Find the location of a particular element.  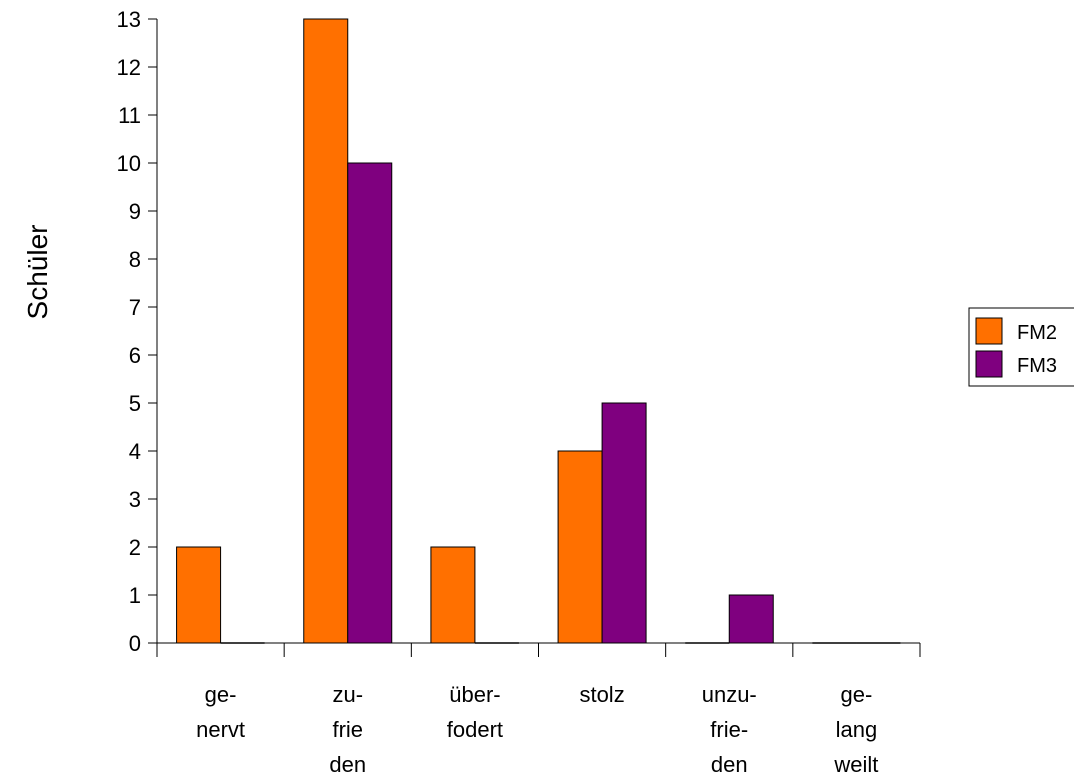

x-category-label-line: fodert is located at coordinates (475, 729).